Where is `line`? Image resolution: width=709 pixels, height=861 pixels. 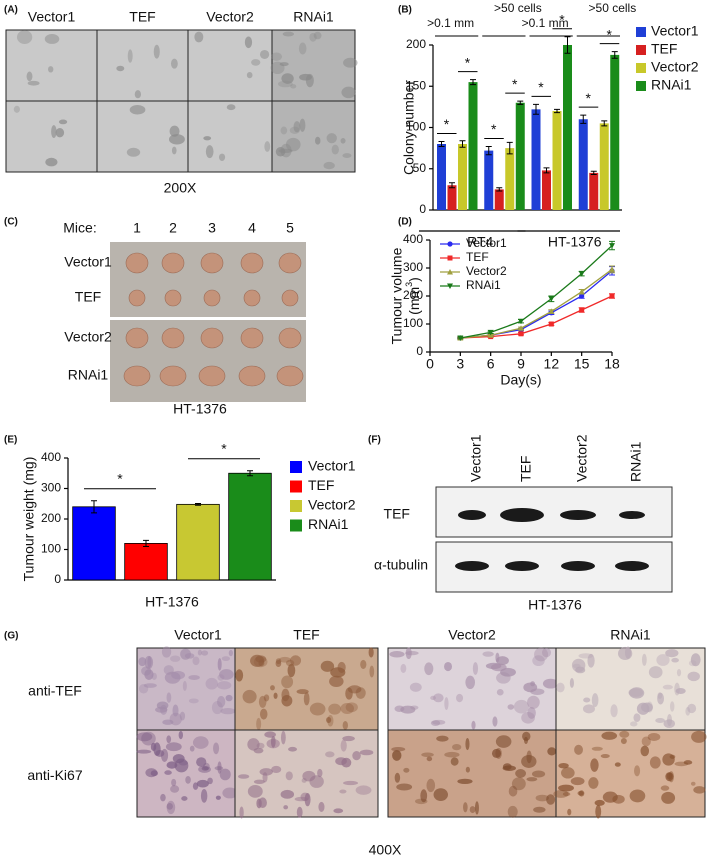
line is located at coordinates (536, 303).